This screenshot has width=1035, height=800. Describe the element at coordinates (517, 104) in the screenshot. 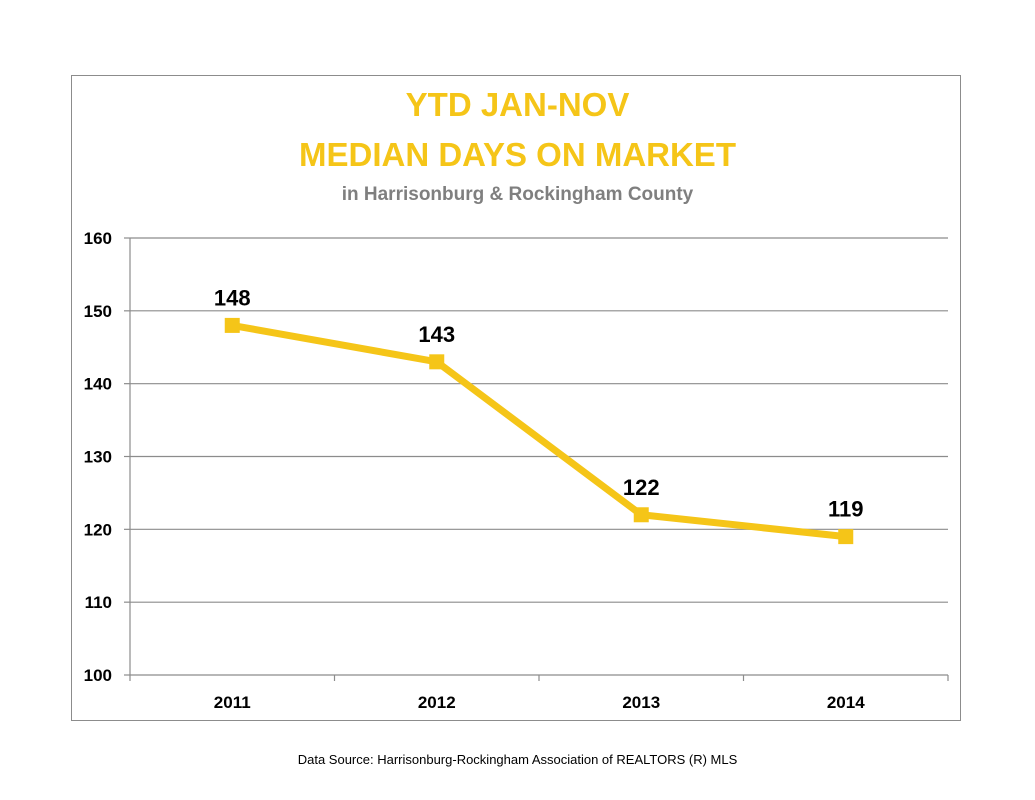

I see `chart-title: YTD JAN-NOV` at that location.